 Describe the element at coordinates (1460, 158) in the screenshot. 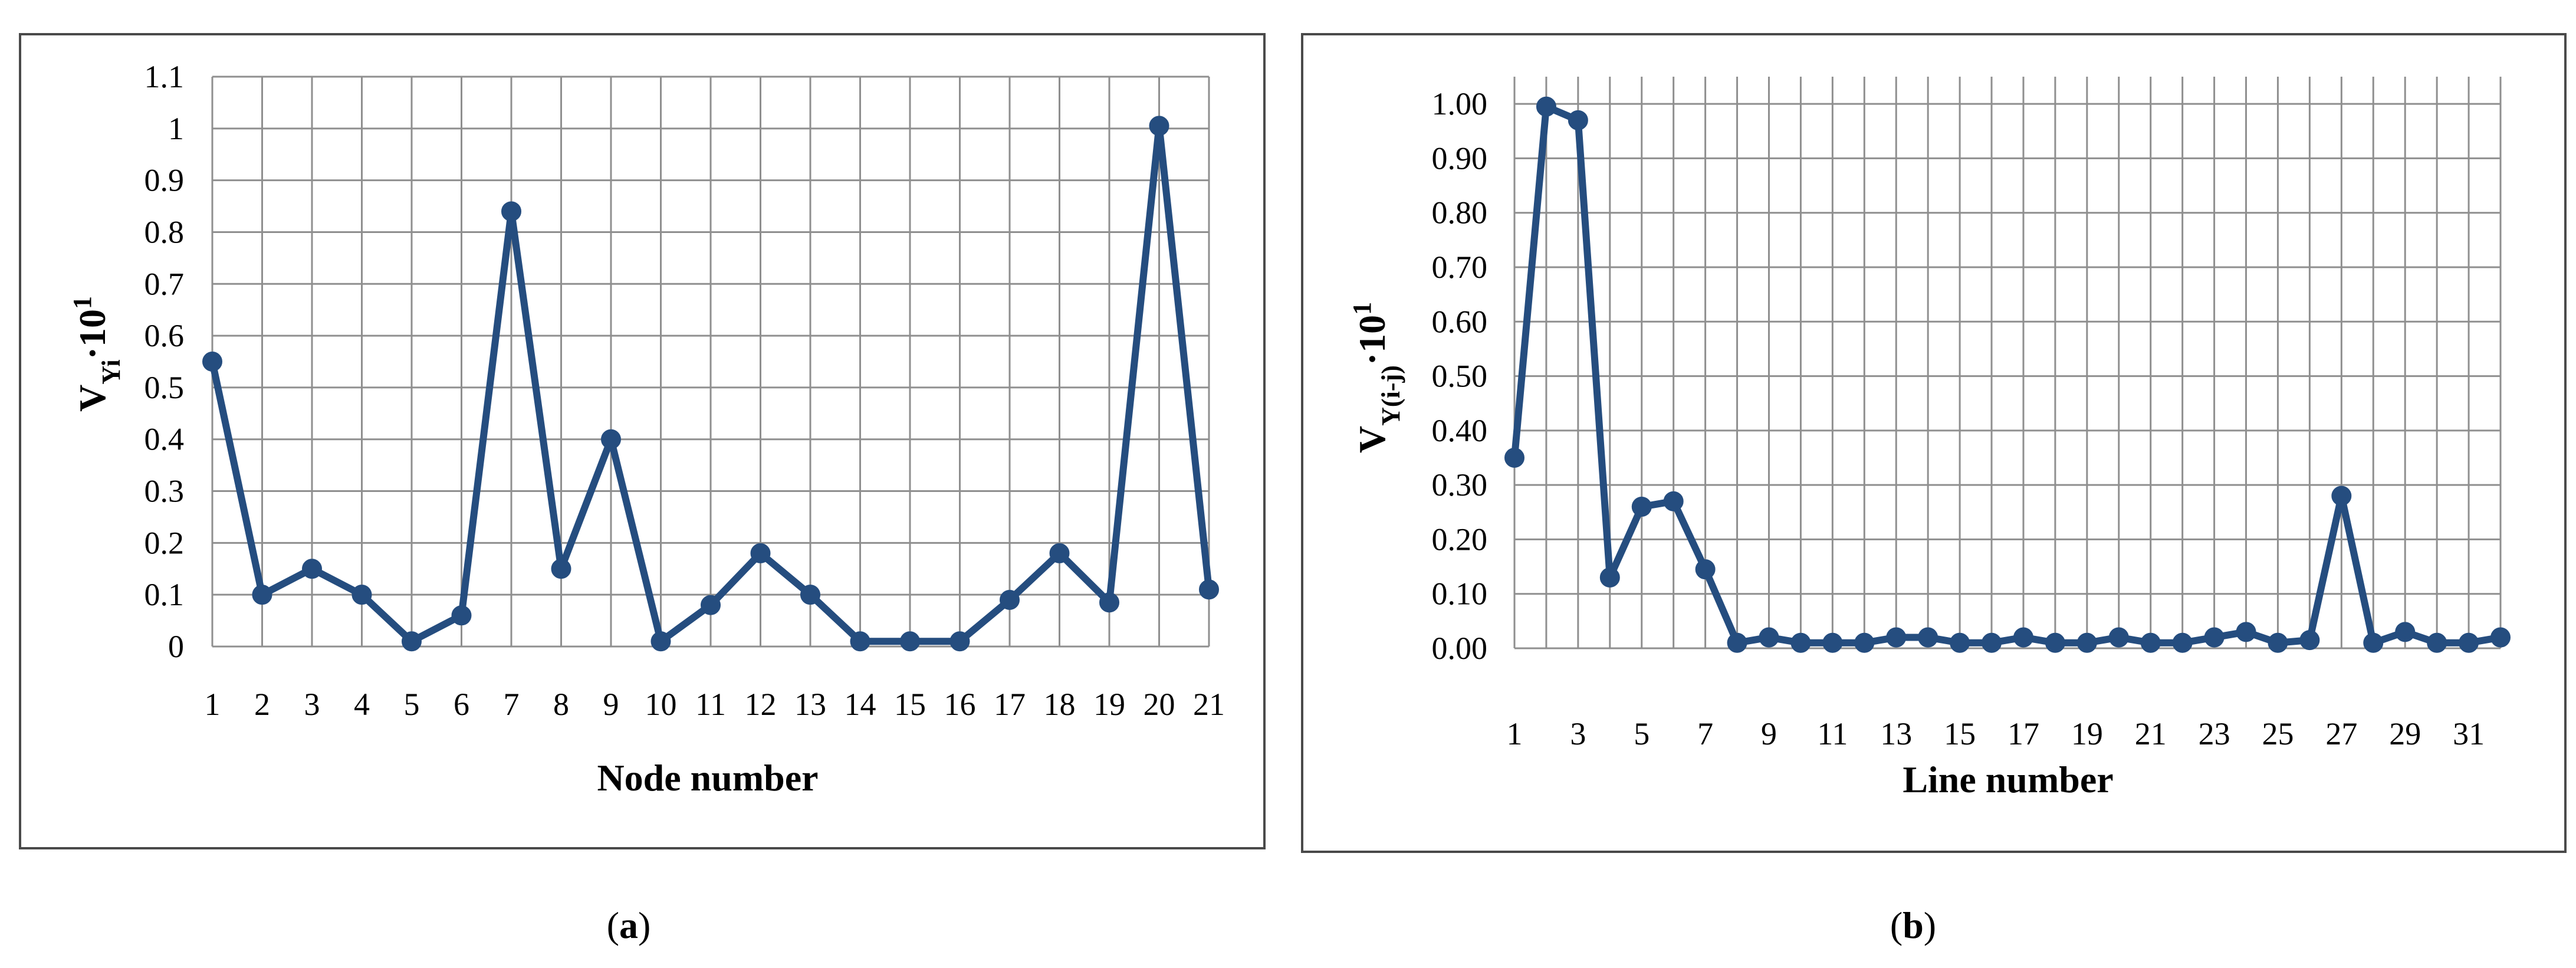

I see `chart-b-y-tick-label: 0.90` at that location.